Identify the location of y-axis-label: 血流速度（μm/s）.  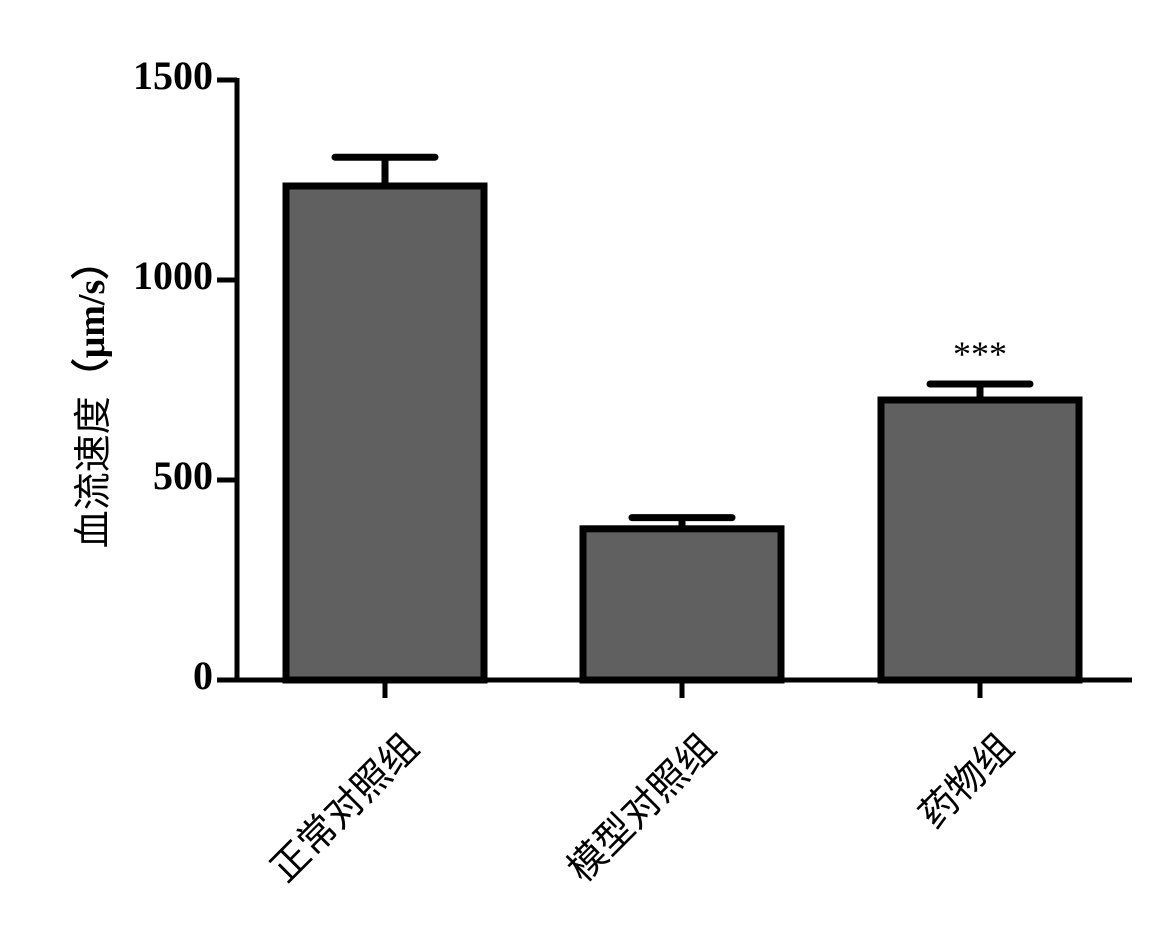
(93, 395).